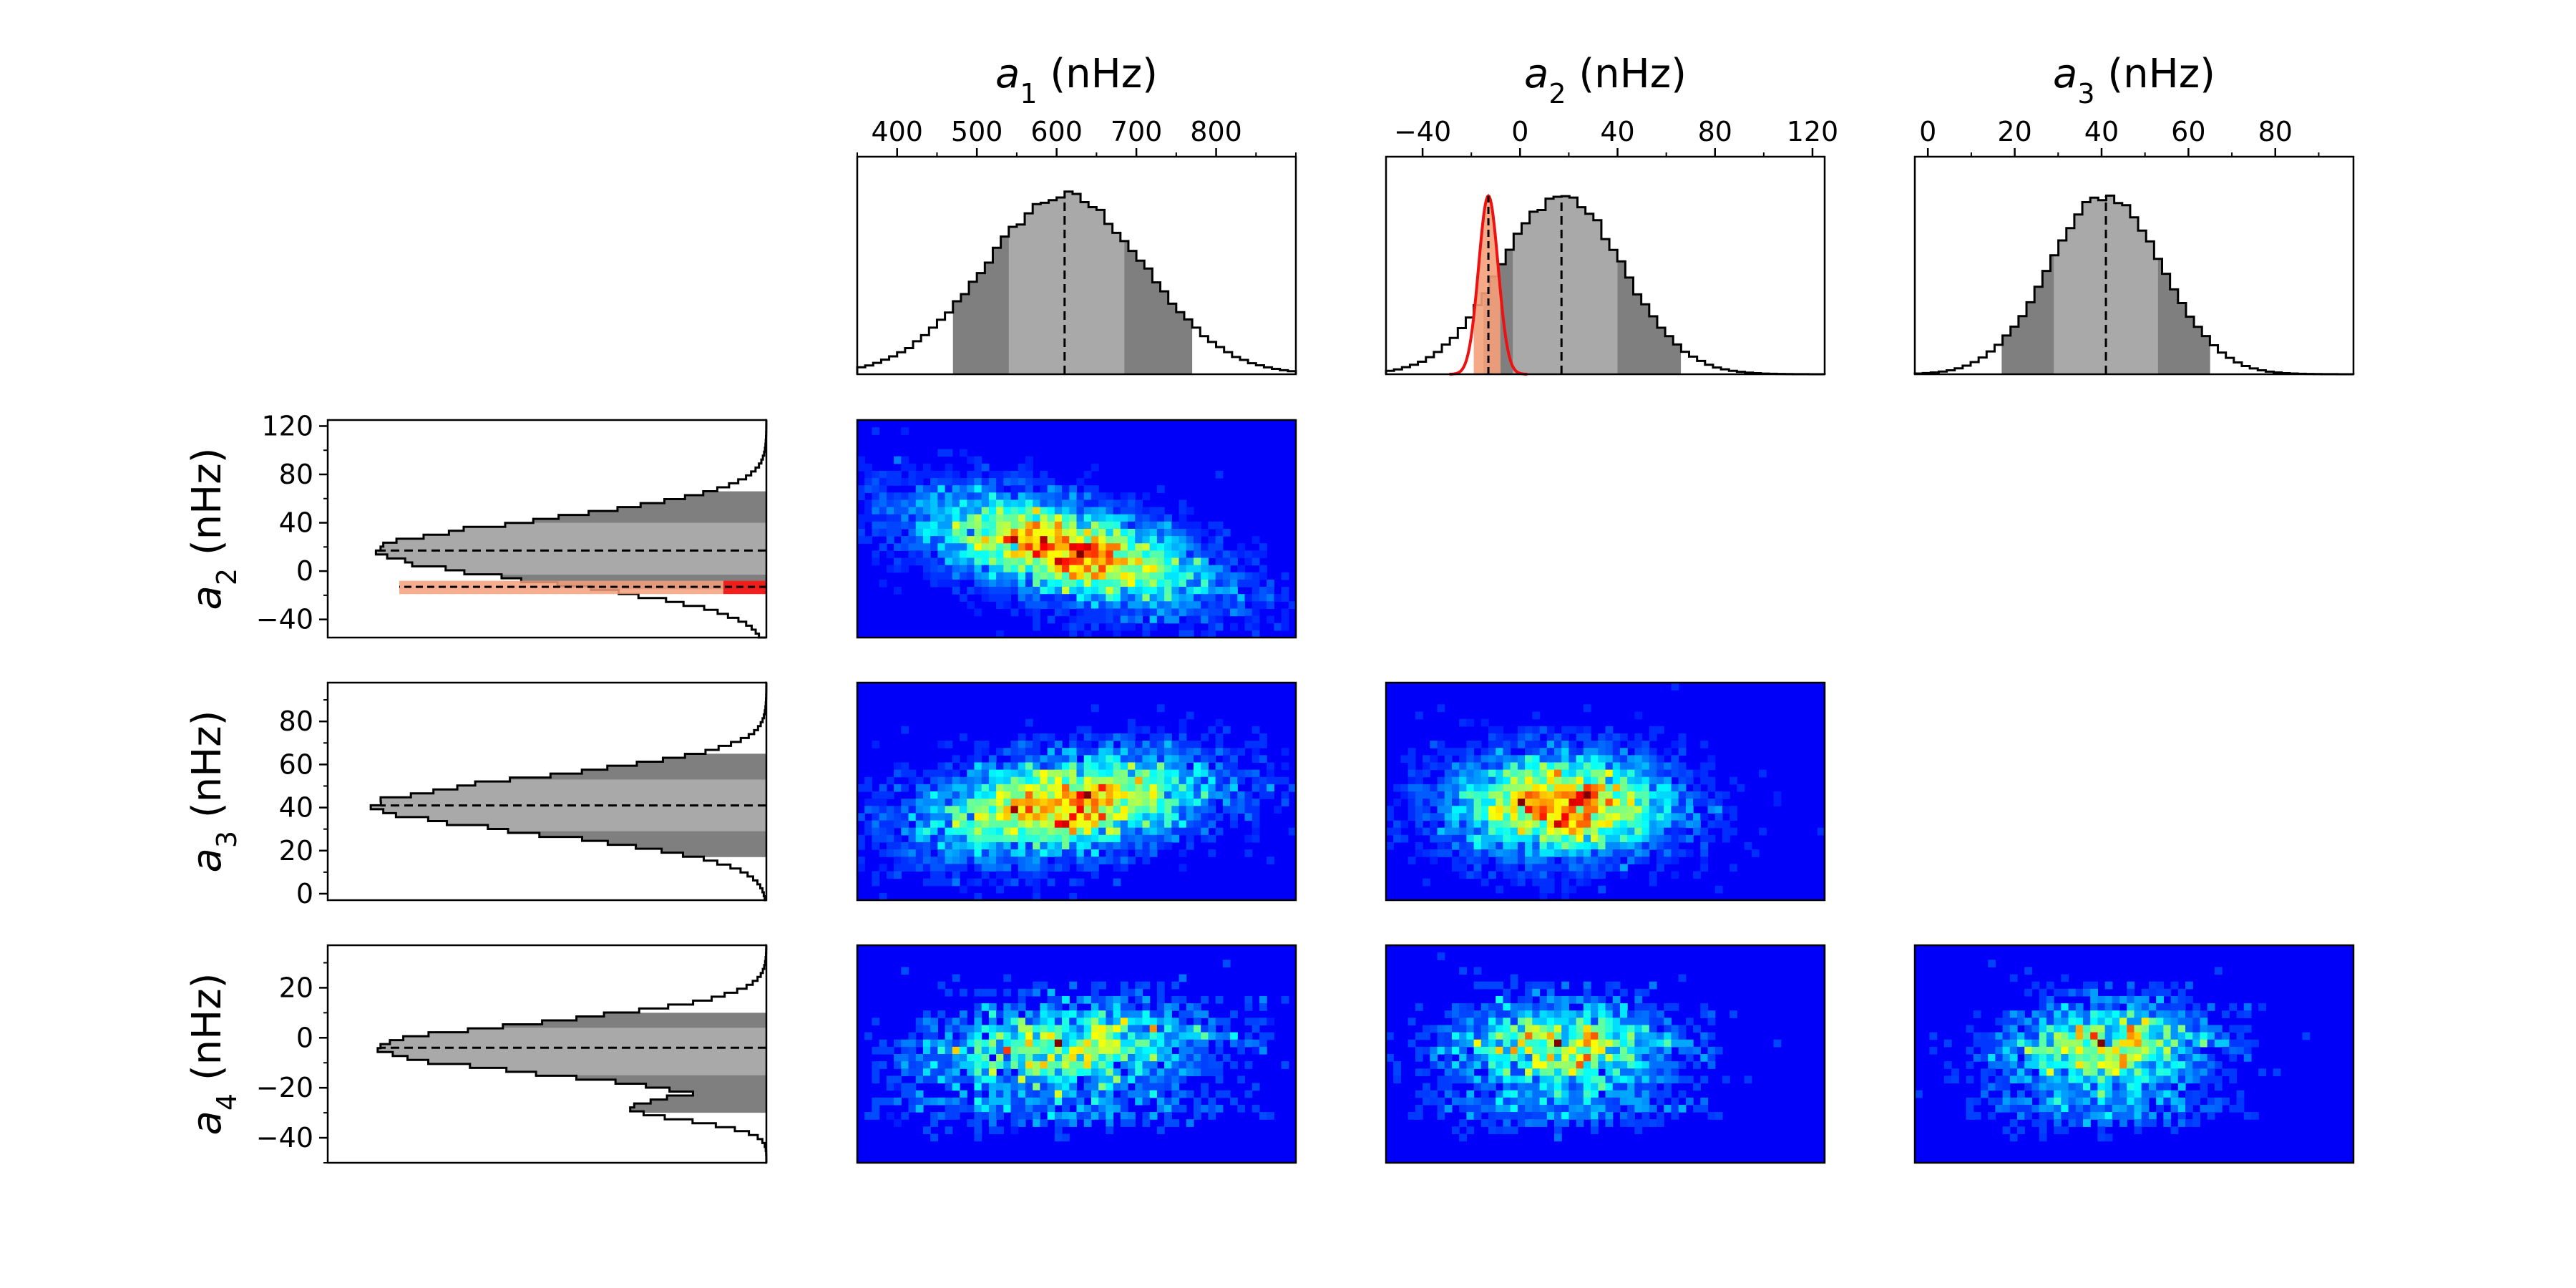  What do you see at coordinates (207, 860) in the screenshot?
I see `axis-symbol: a` at bounding box center [207, 860].